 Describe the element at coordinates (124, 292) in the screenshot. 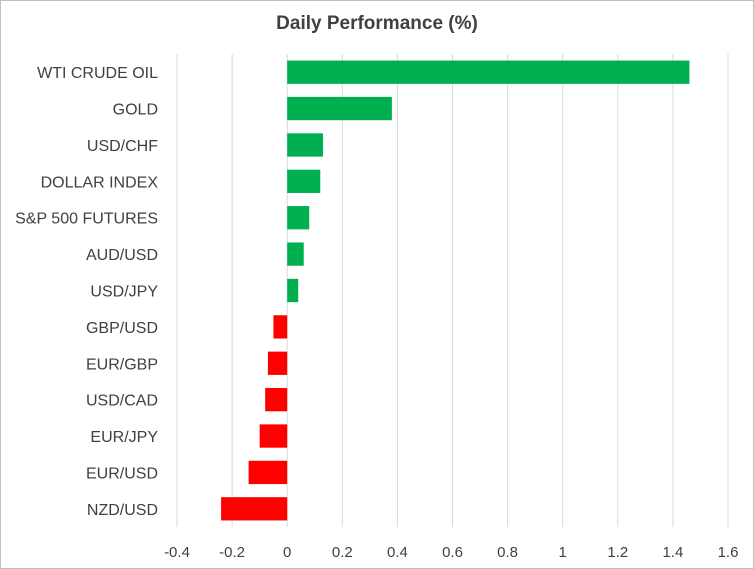

I see `category-label: USD/JPY` at that location.